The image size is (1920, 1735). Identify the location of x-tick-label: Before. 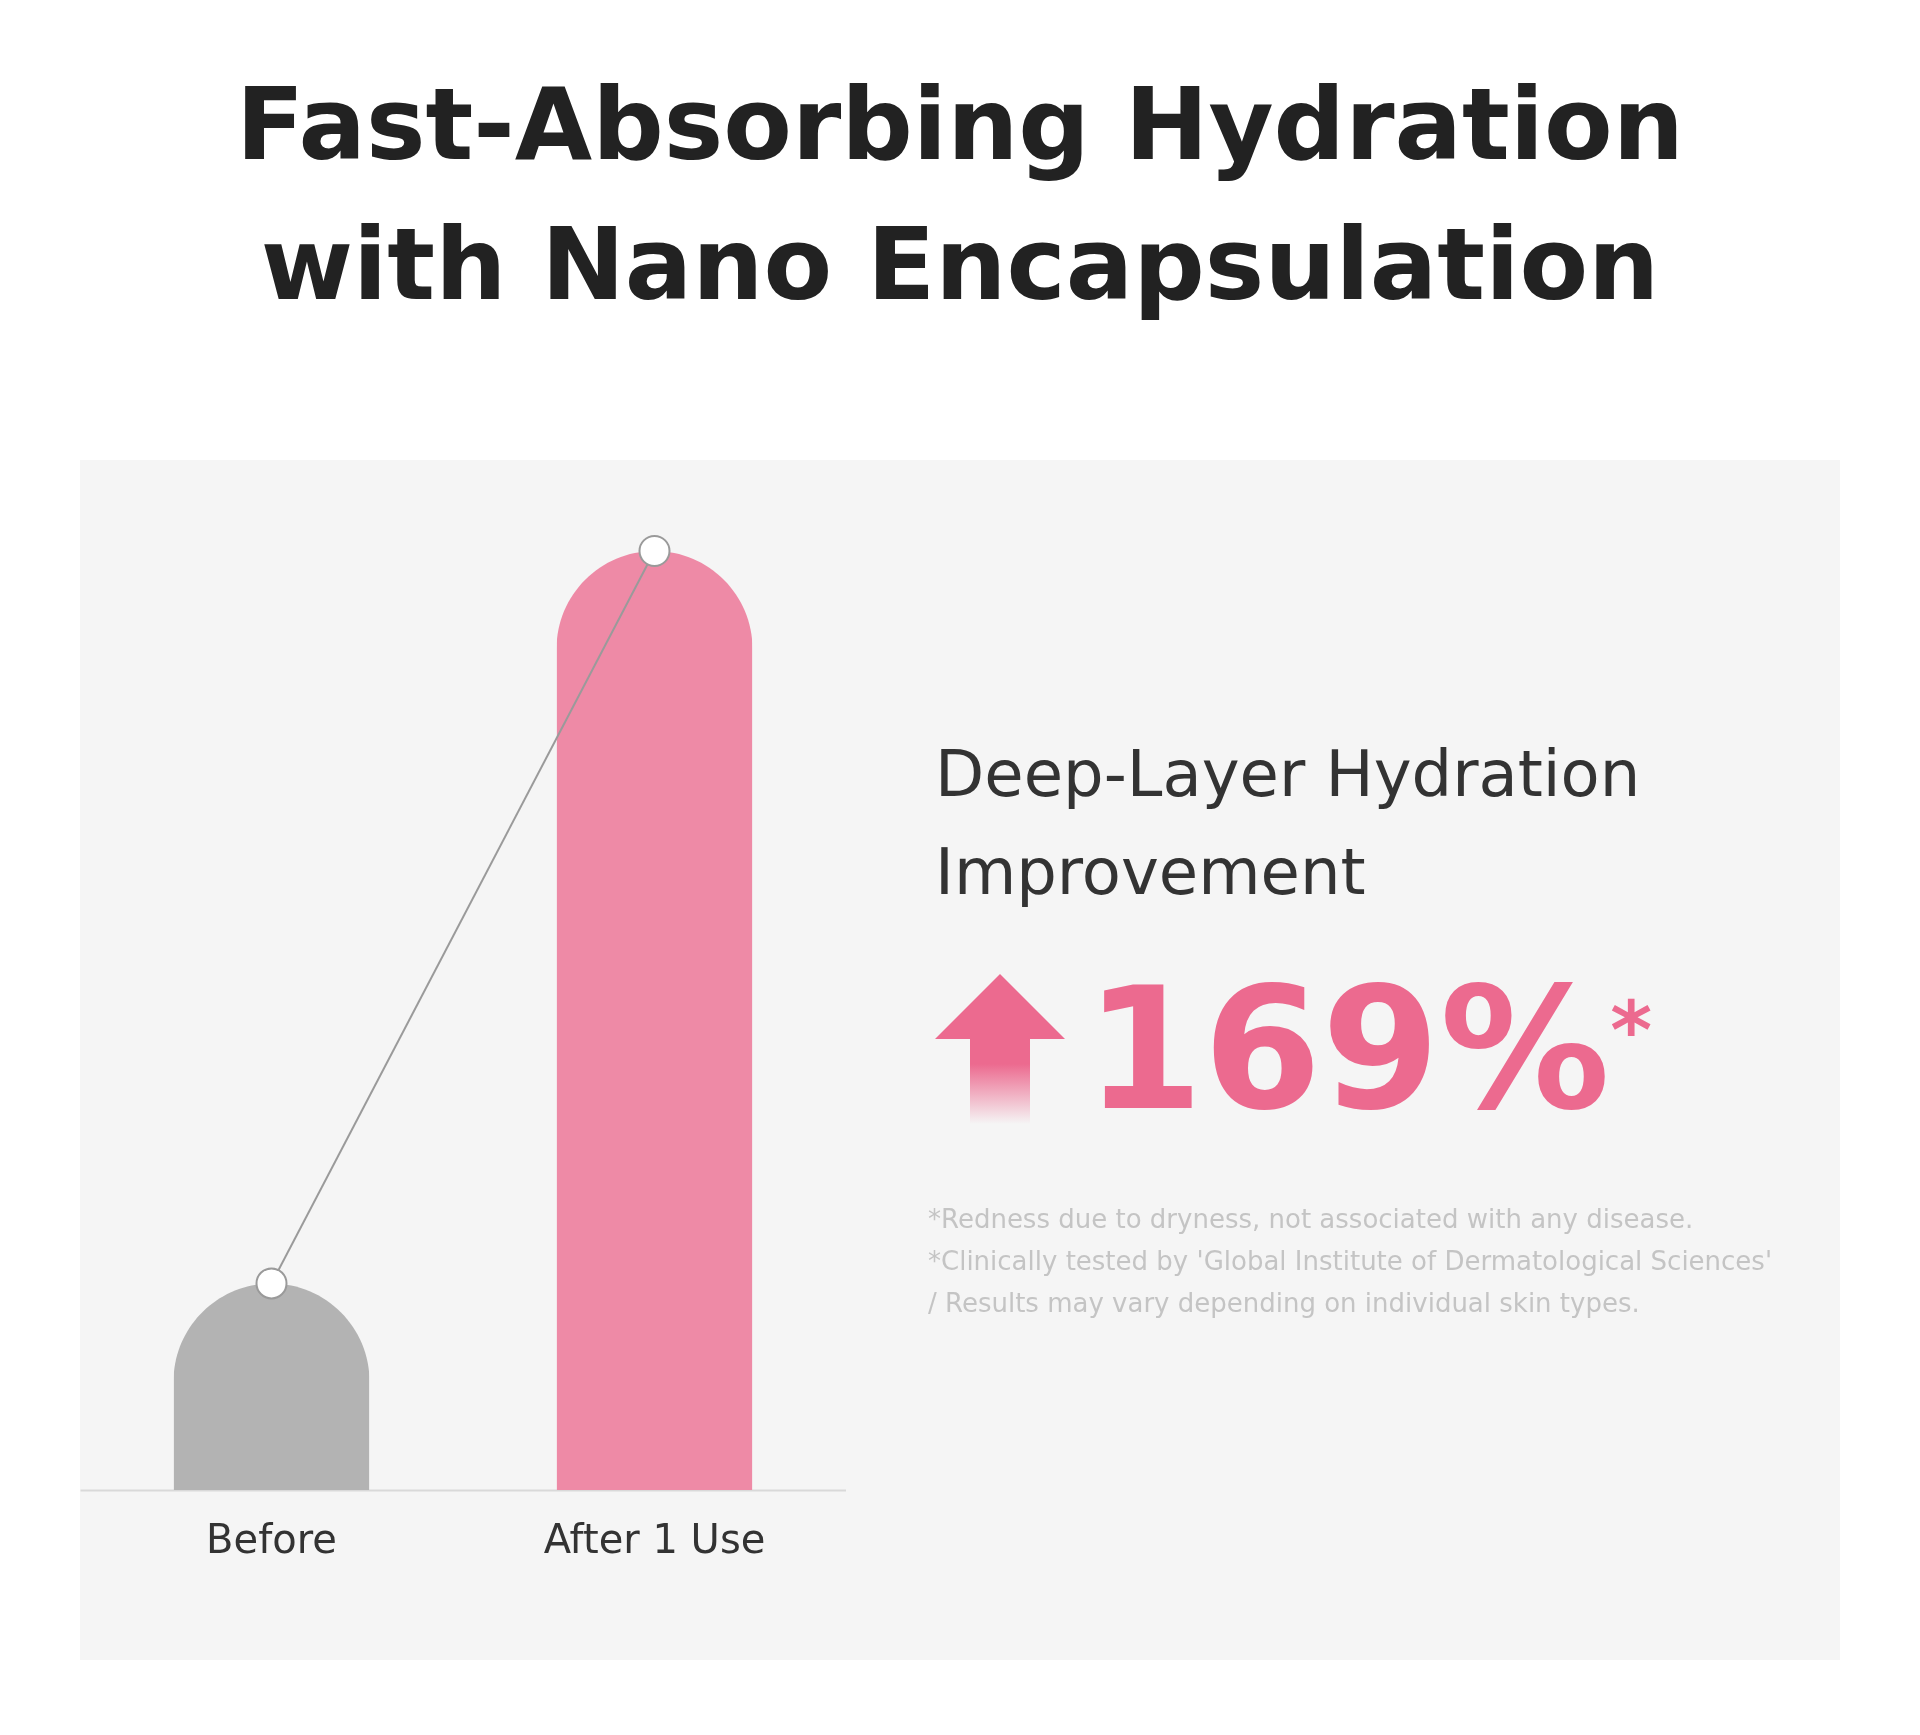
(271, 1538).